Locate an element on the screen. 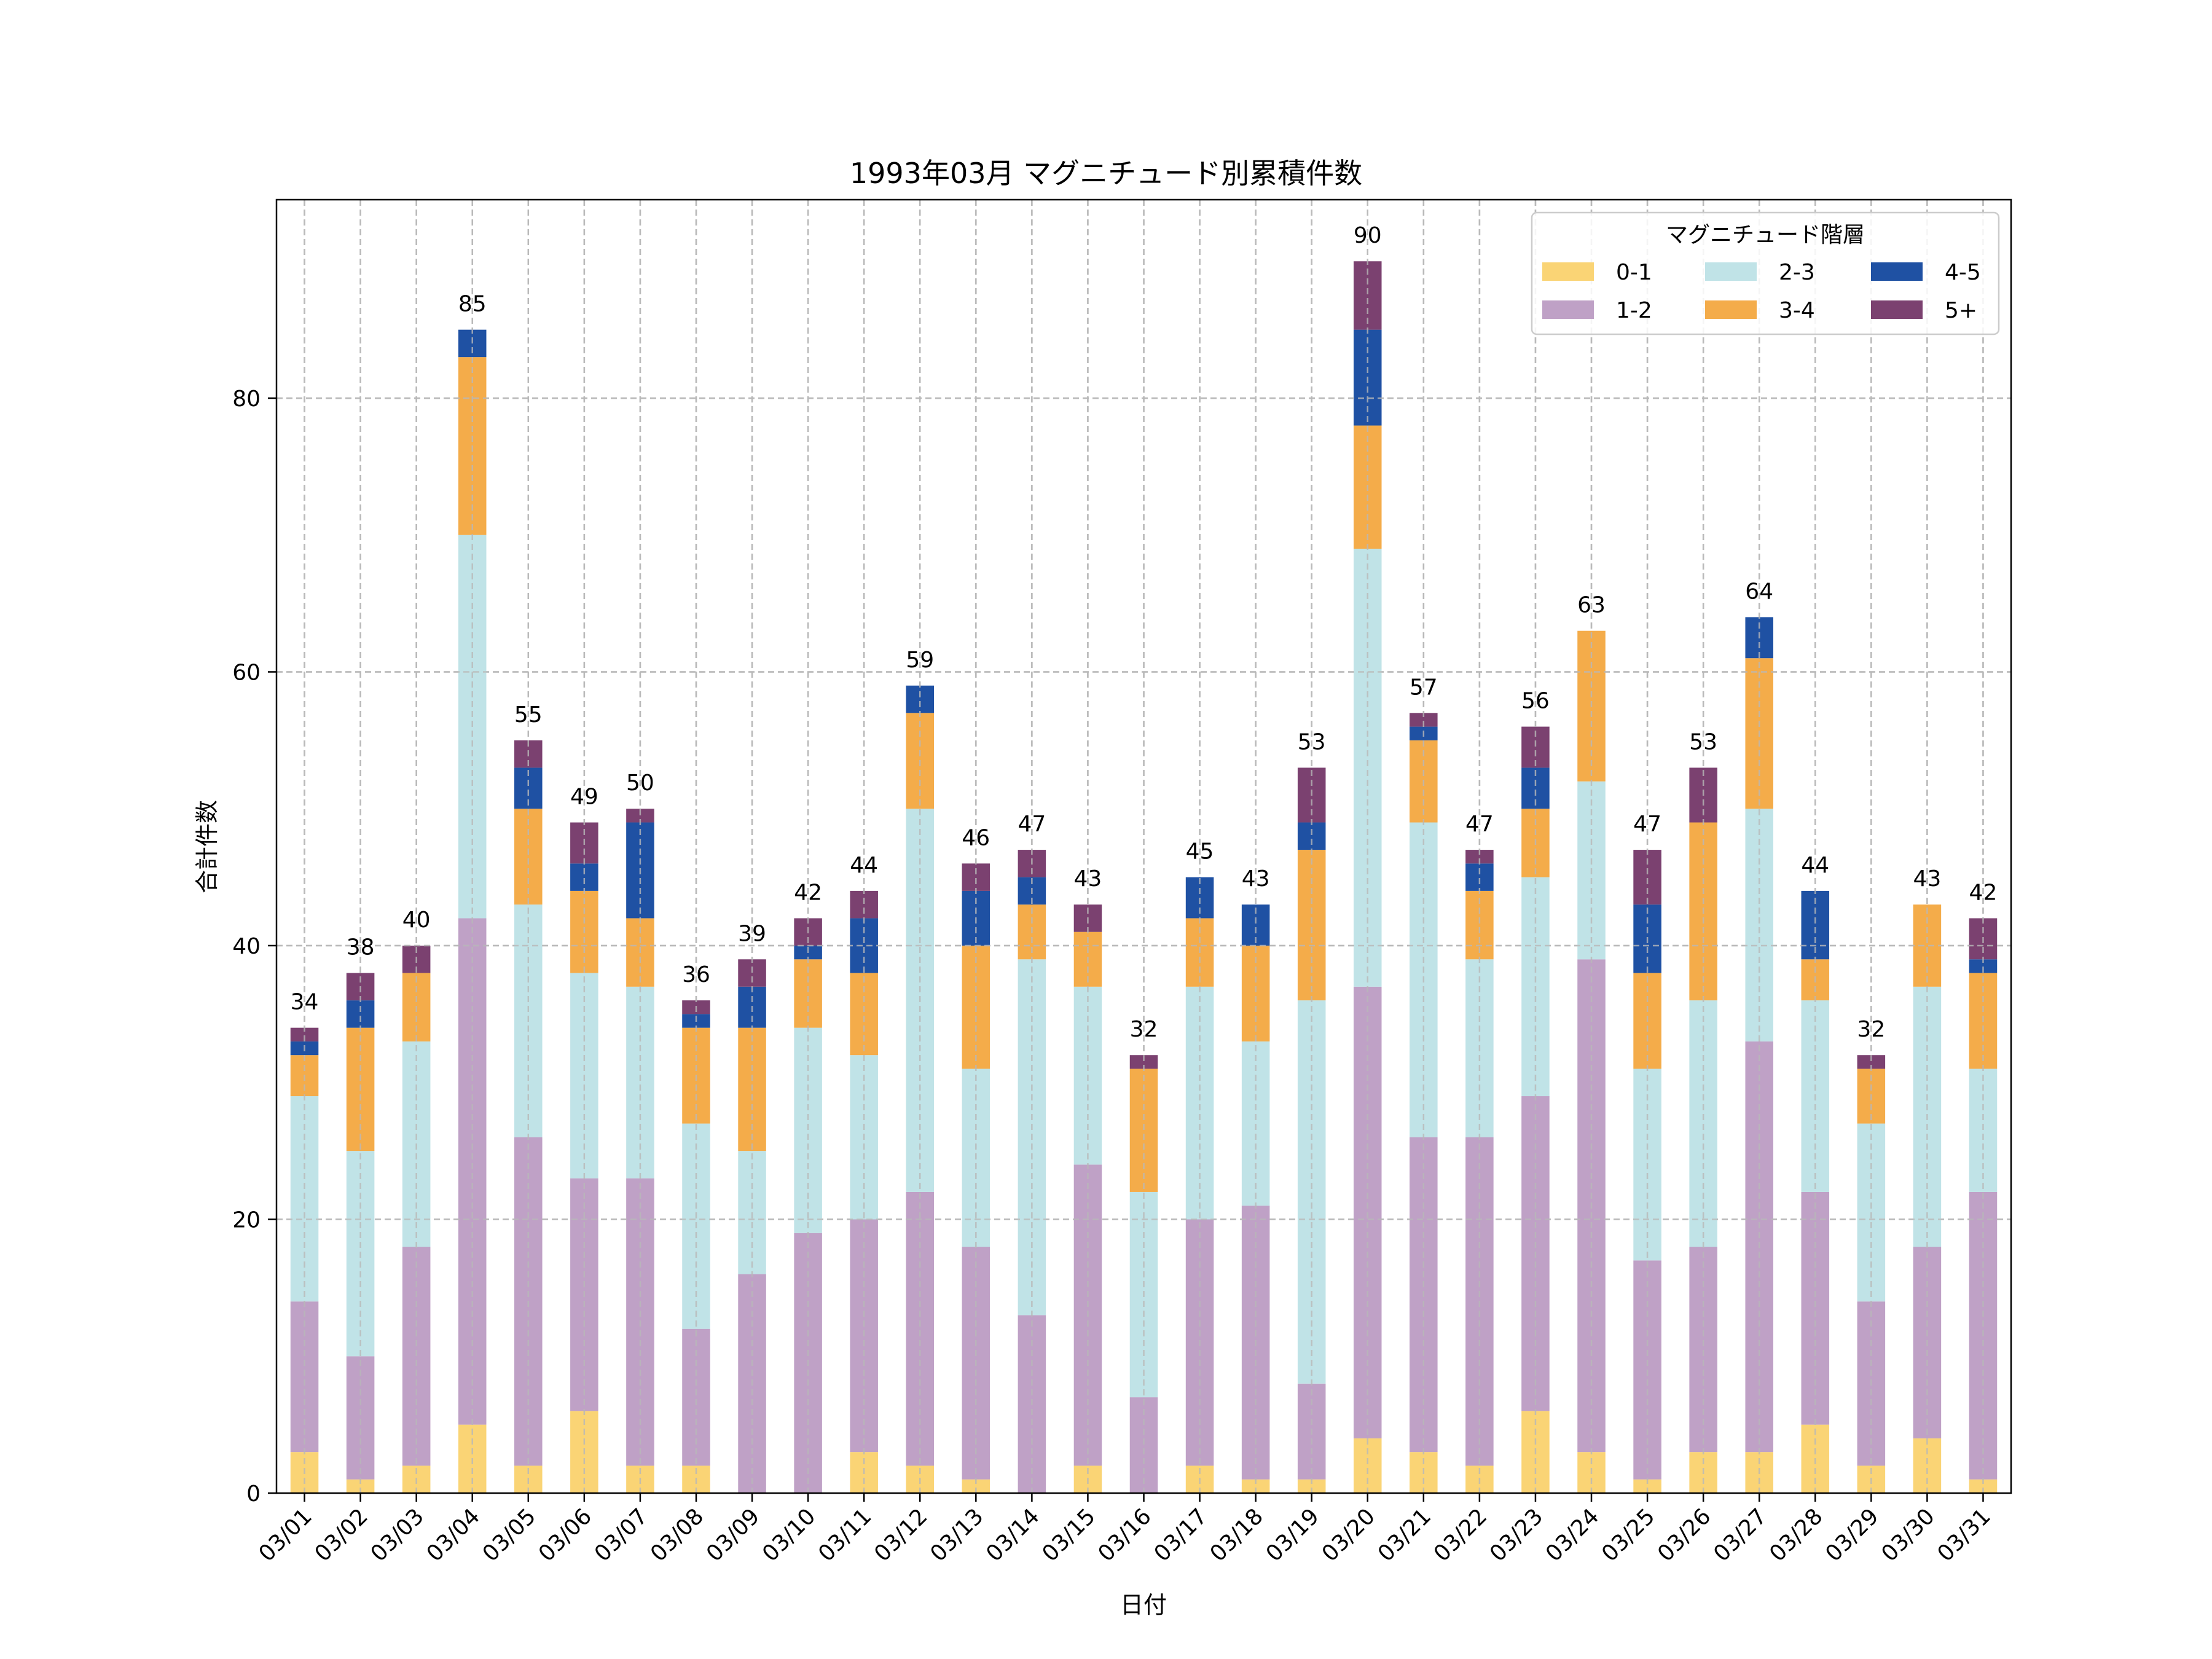  total-label: 63 is located at coordinates (1591, 605).